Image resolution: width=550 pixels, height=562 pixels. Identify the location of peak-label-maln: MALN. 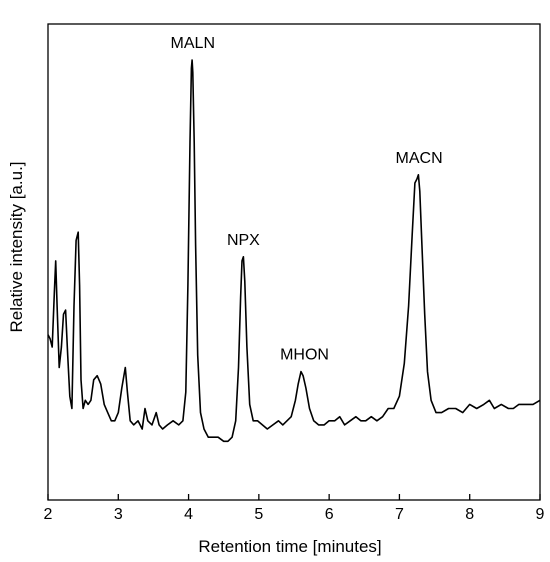
(193, 43).